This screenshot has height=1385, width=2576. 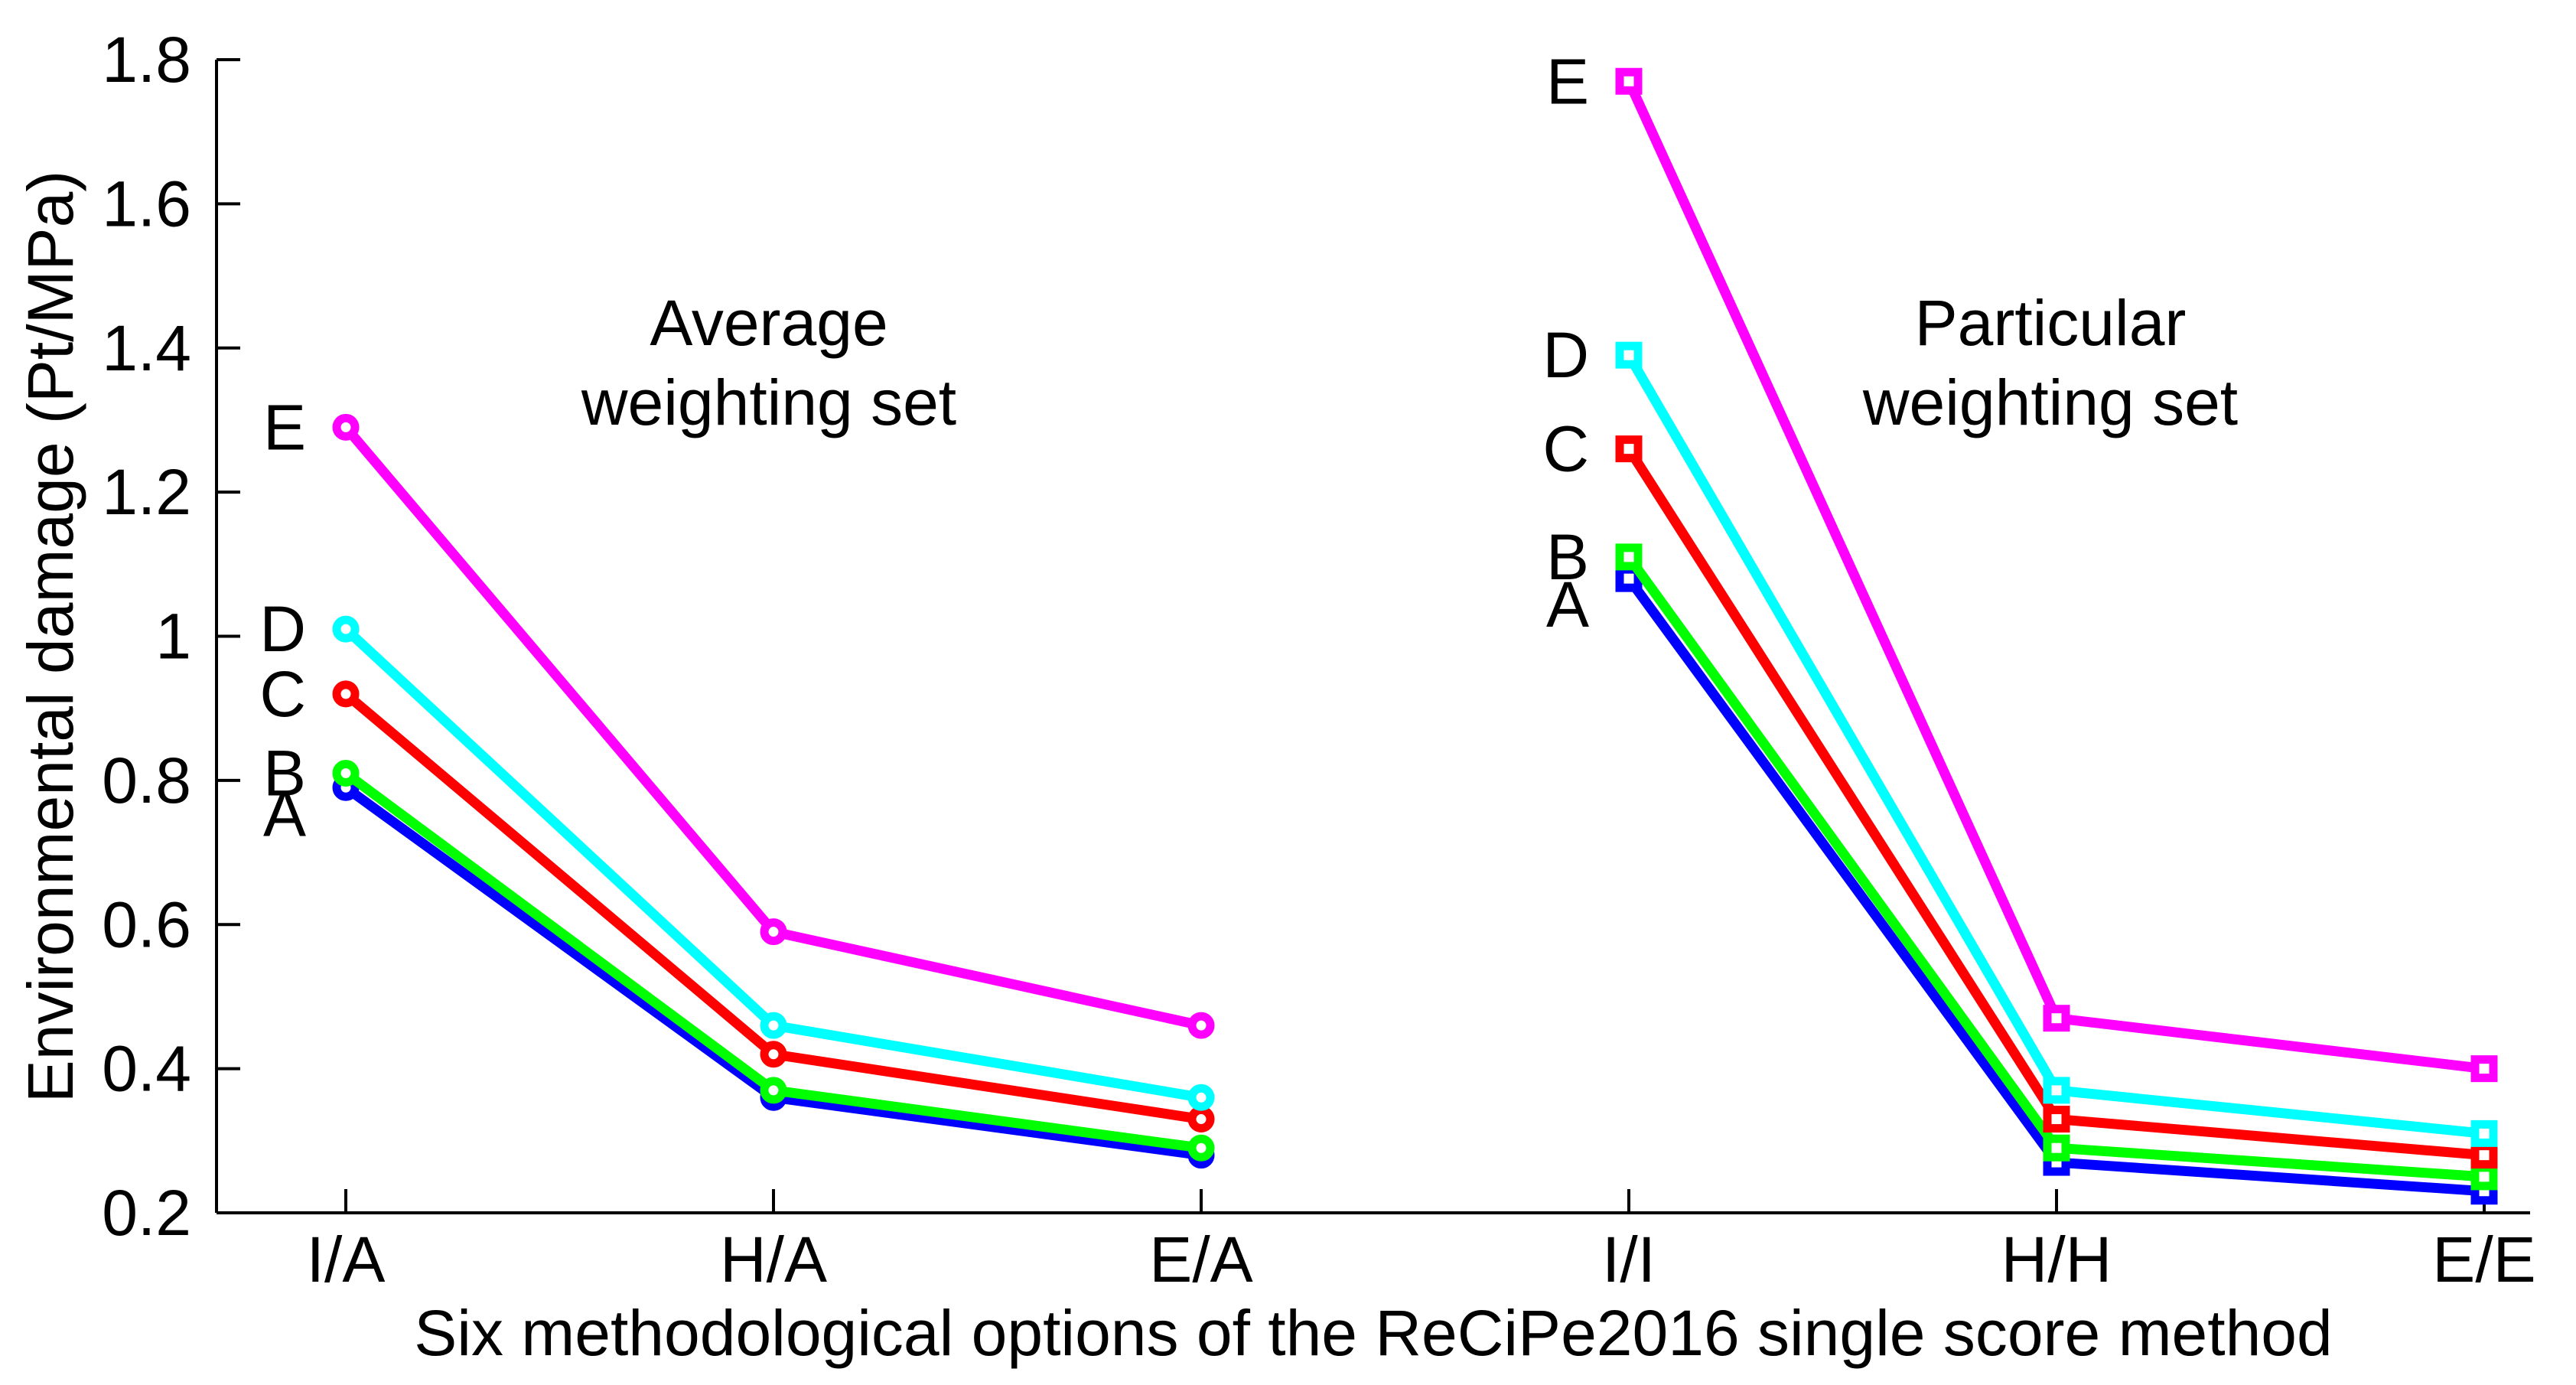 What do you see at coordinates (285, 813) in the screenshot?
I see `series-letter-A-average: A` at bounding box center [285, 813].